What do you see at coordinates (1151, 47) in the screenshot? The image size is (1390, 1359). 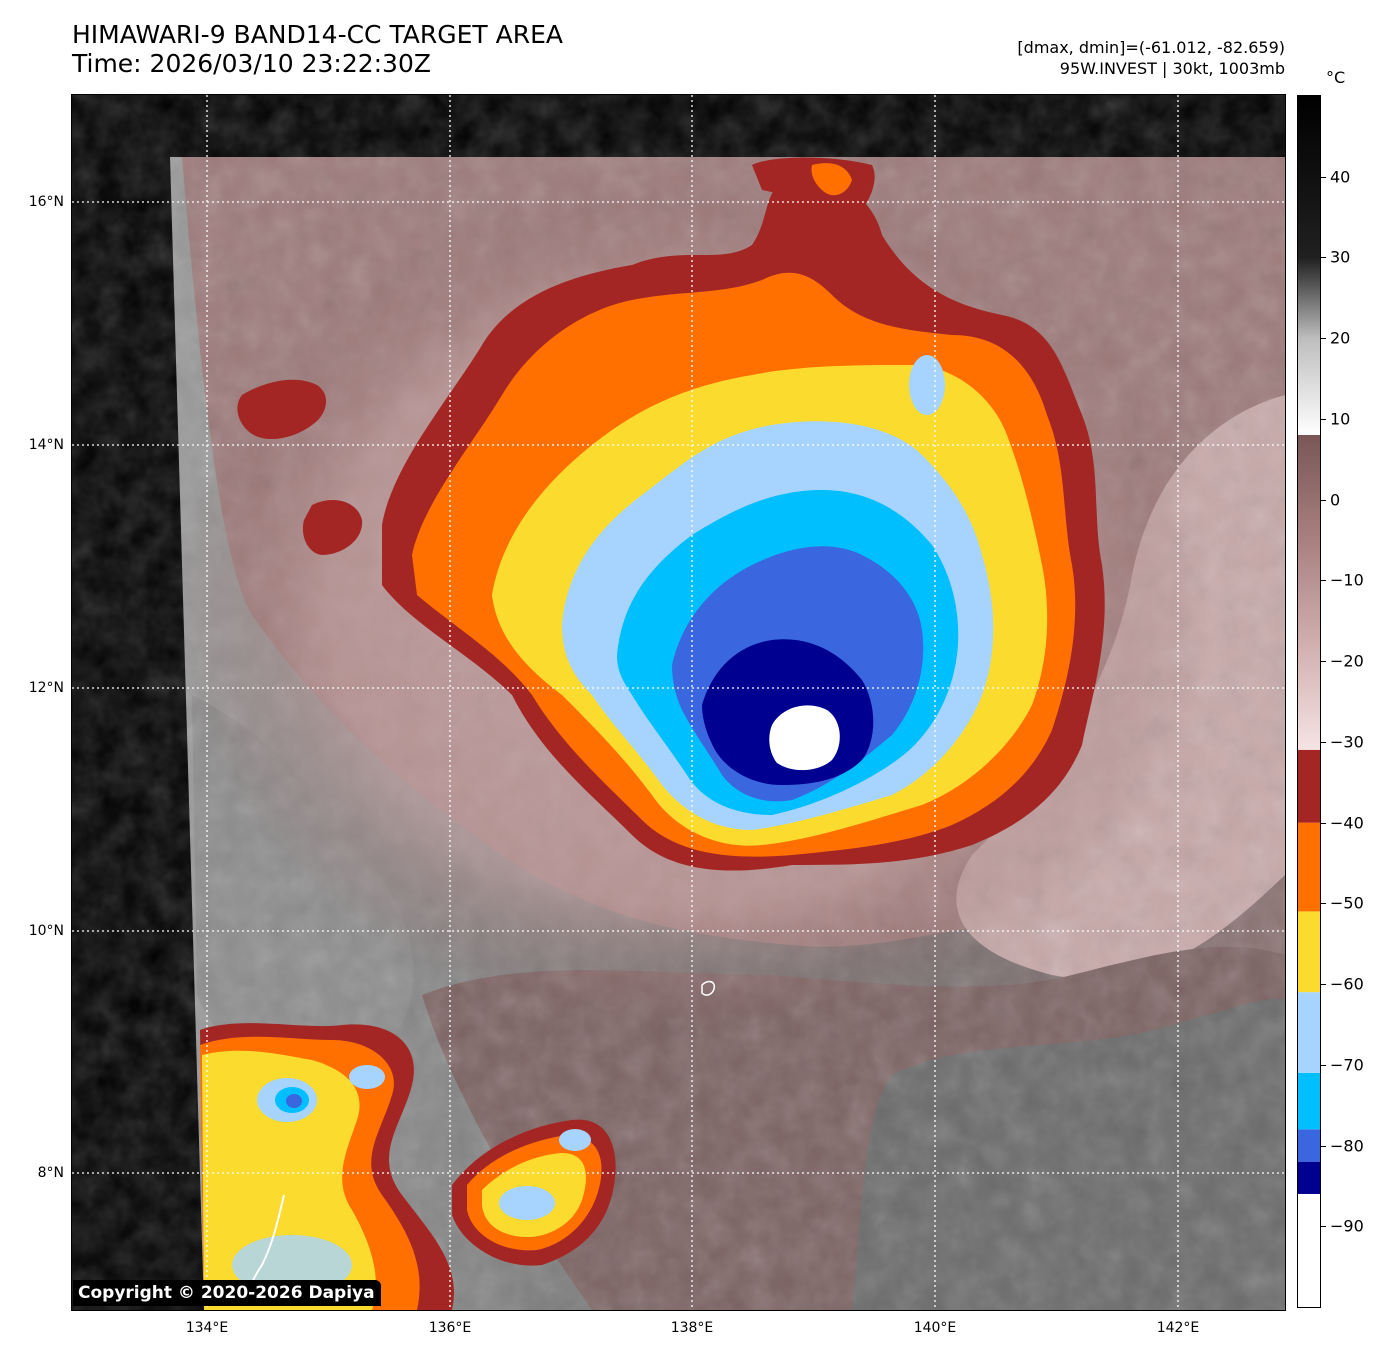 I see `dmax-dmin-text: [dmax, dmin]=(-61.012, -82.659)` at bounding box center [1151, 47].